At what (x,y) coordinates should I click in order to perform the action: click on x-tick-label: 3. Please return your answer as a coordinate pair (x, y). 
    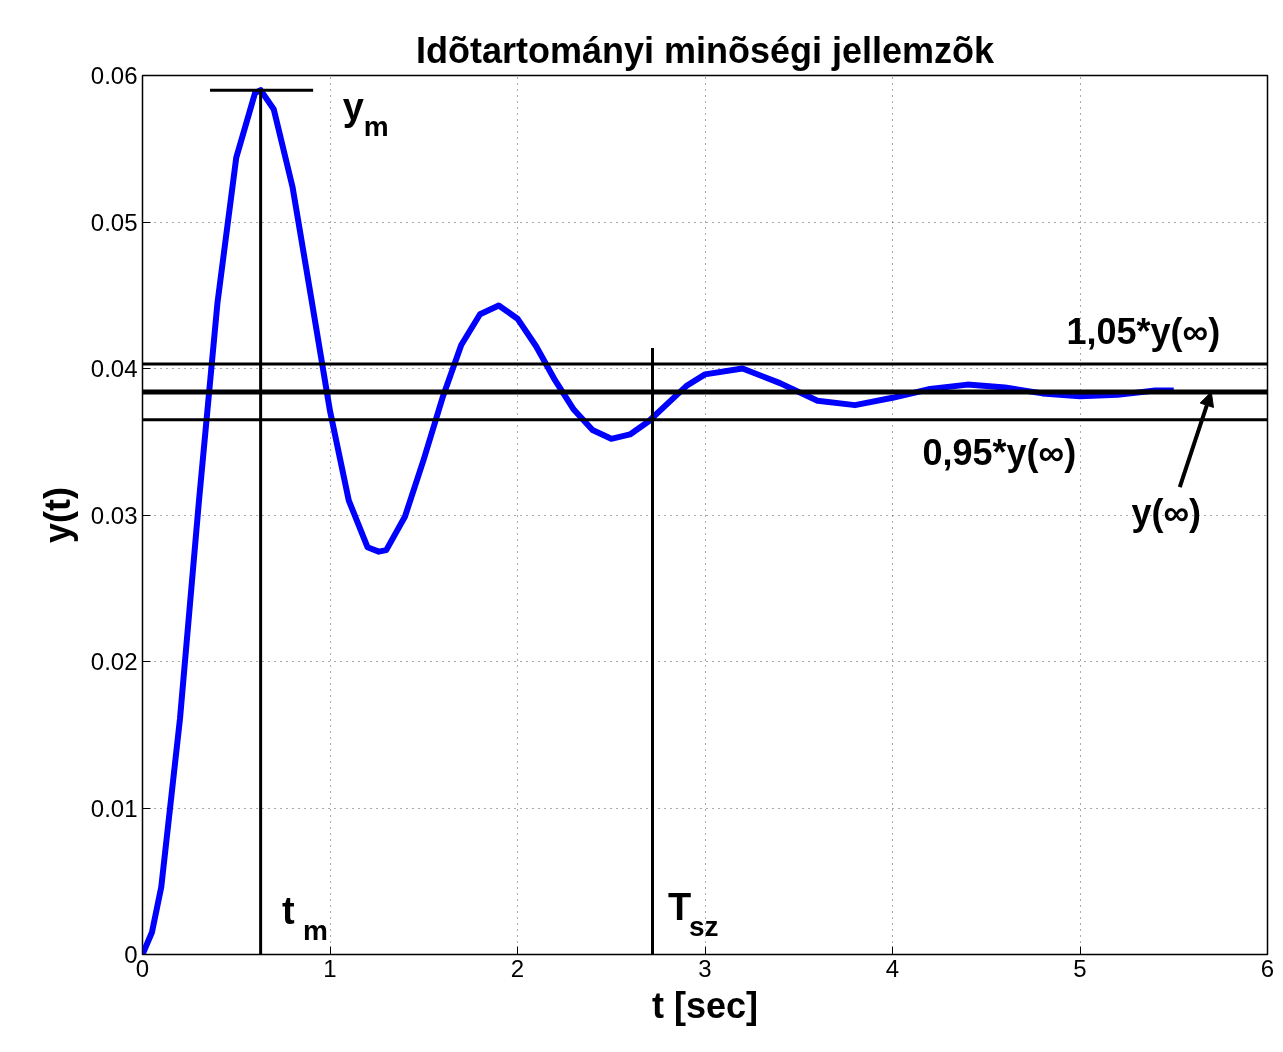
    Looking at the image, I should click on (705, 968).